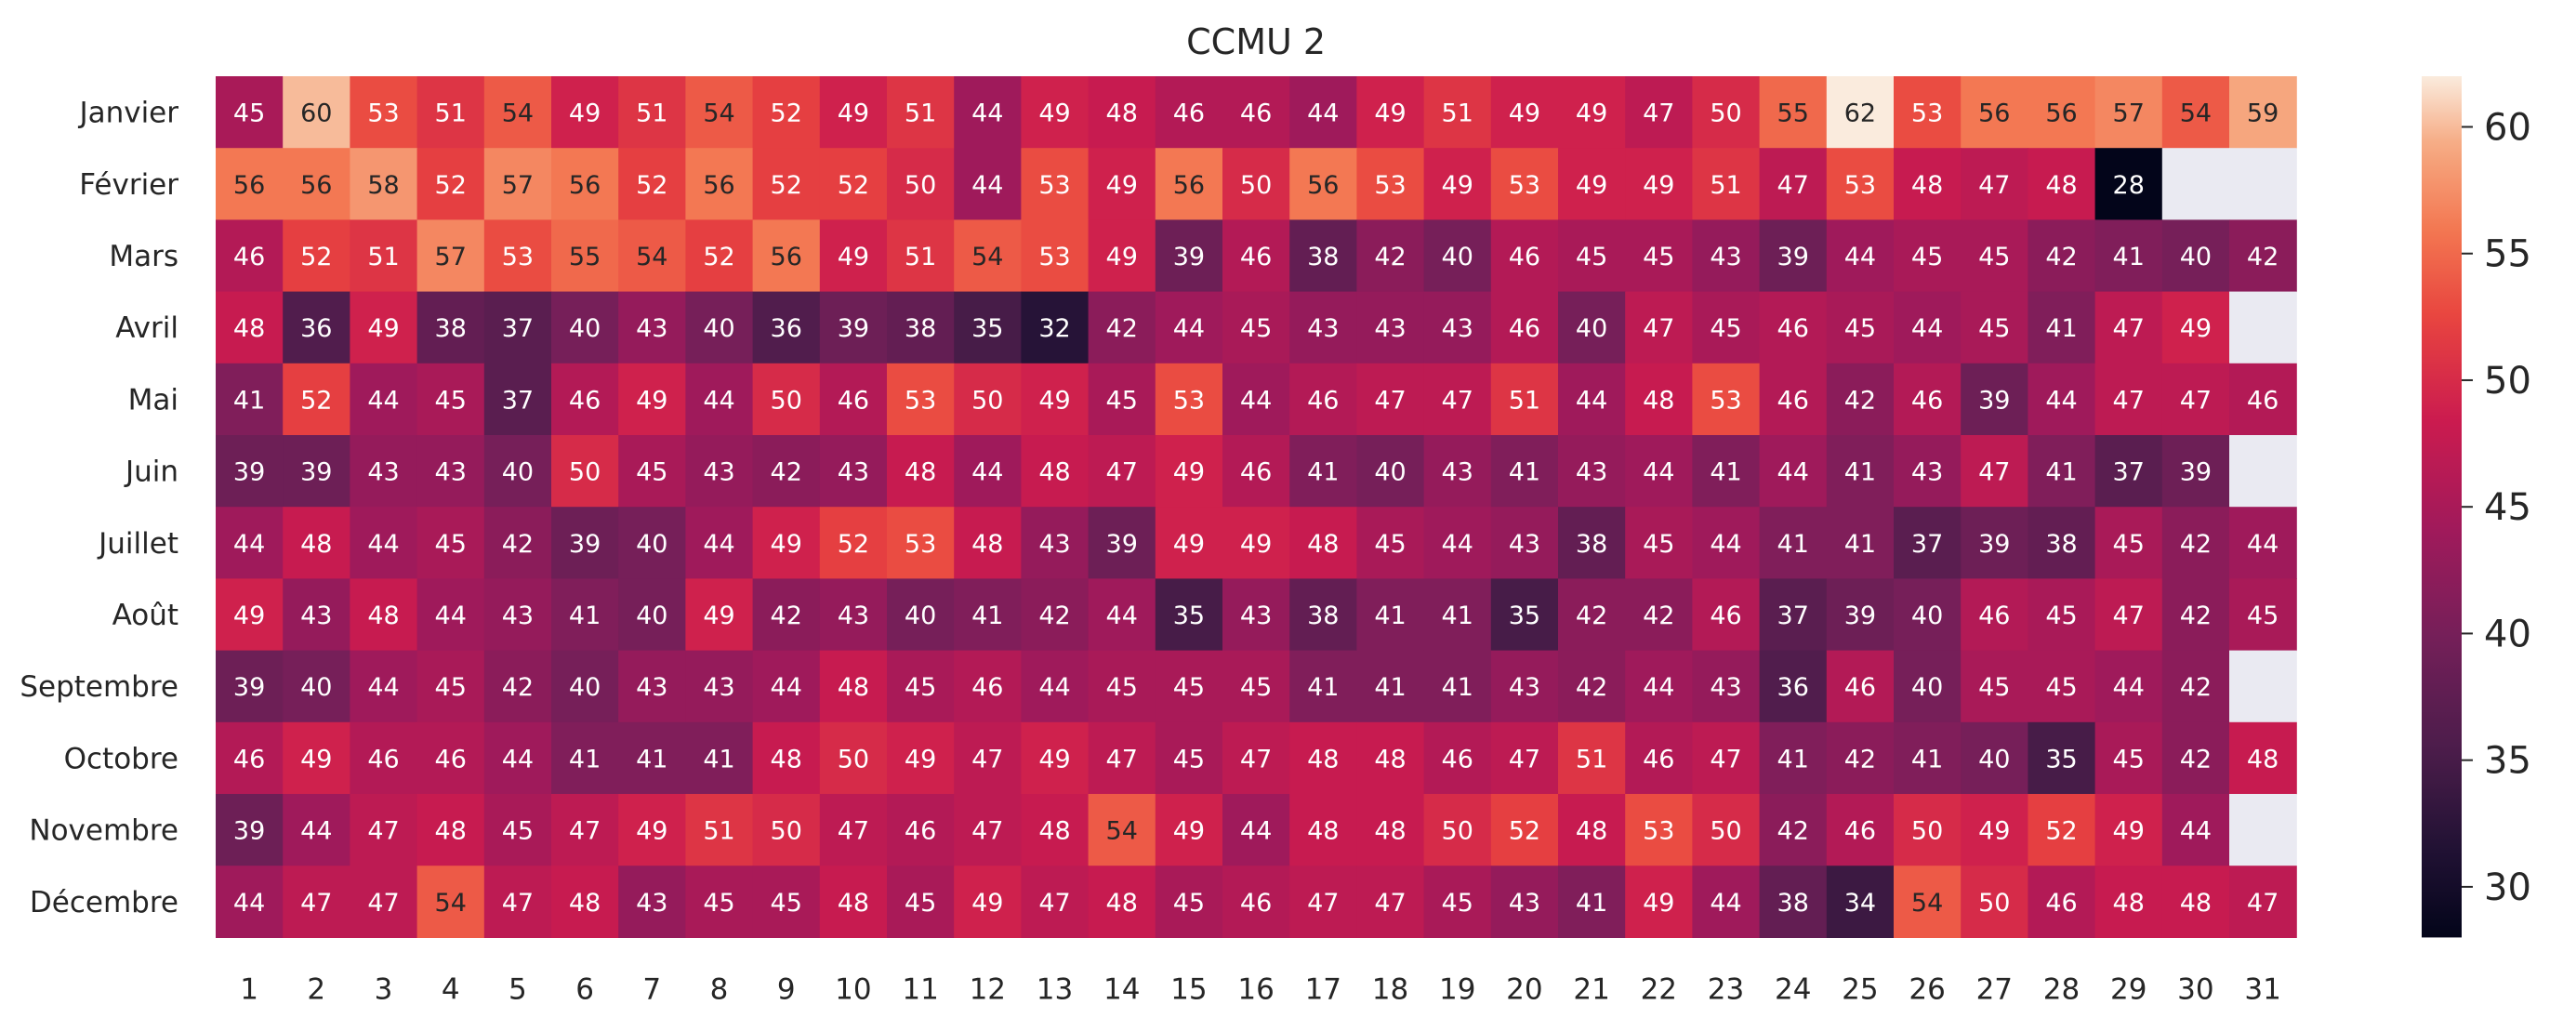  What do you see at coordinates (1122, 832) in the screenshot?
I see `cell-value-label: 54` at bounding box center [1122, 832].